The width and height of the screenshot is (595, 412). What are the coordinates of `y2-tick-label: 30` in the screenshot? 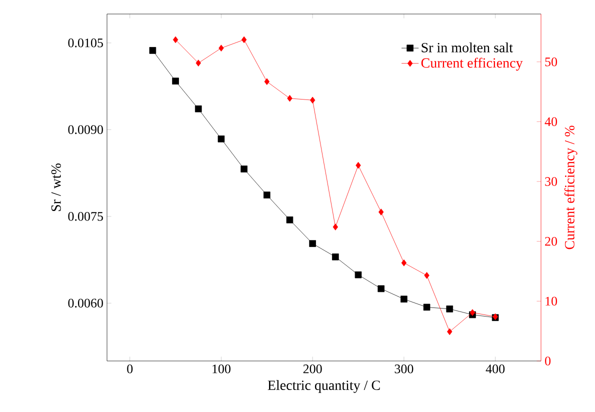 It's located at (551, 181).